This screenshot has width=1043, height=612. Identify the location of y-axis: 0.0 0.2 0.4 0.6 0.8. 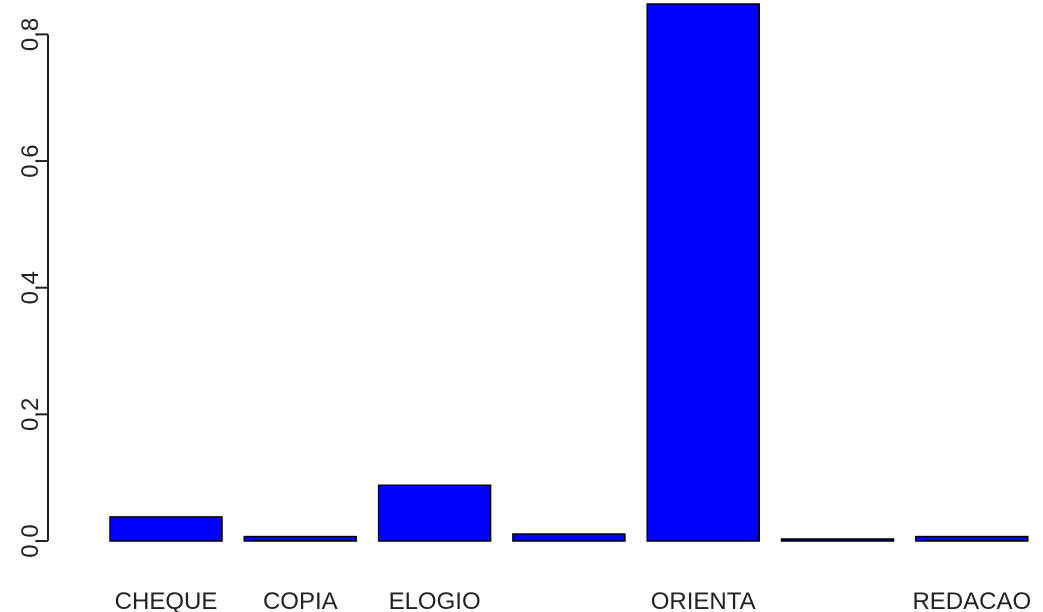
(33, 288).